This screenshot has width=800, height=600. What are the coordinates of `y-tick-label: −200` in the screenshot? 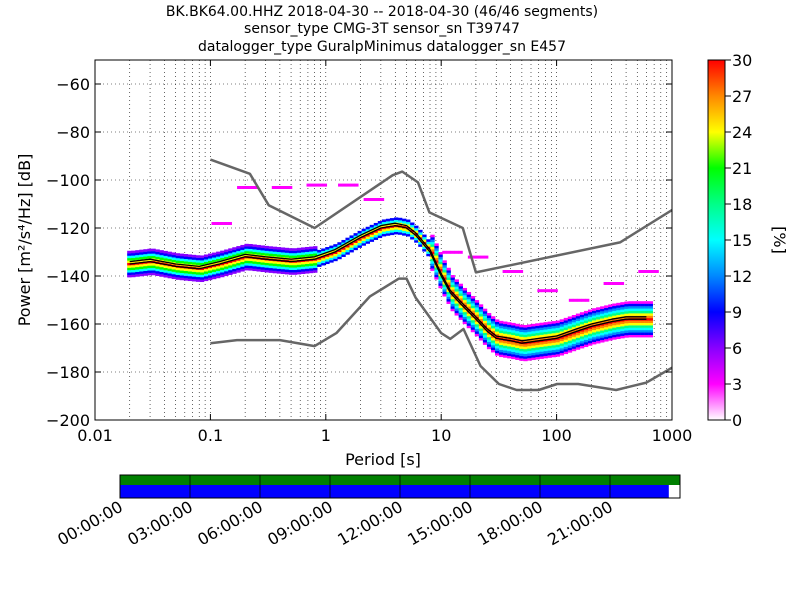 It's located at (68, 420).